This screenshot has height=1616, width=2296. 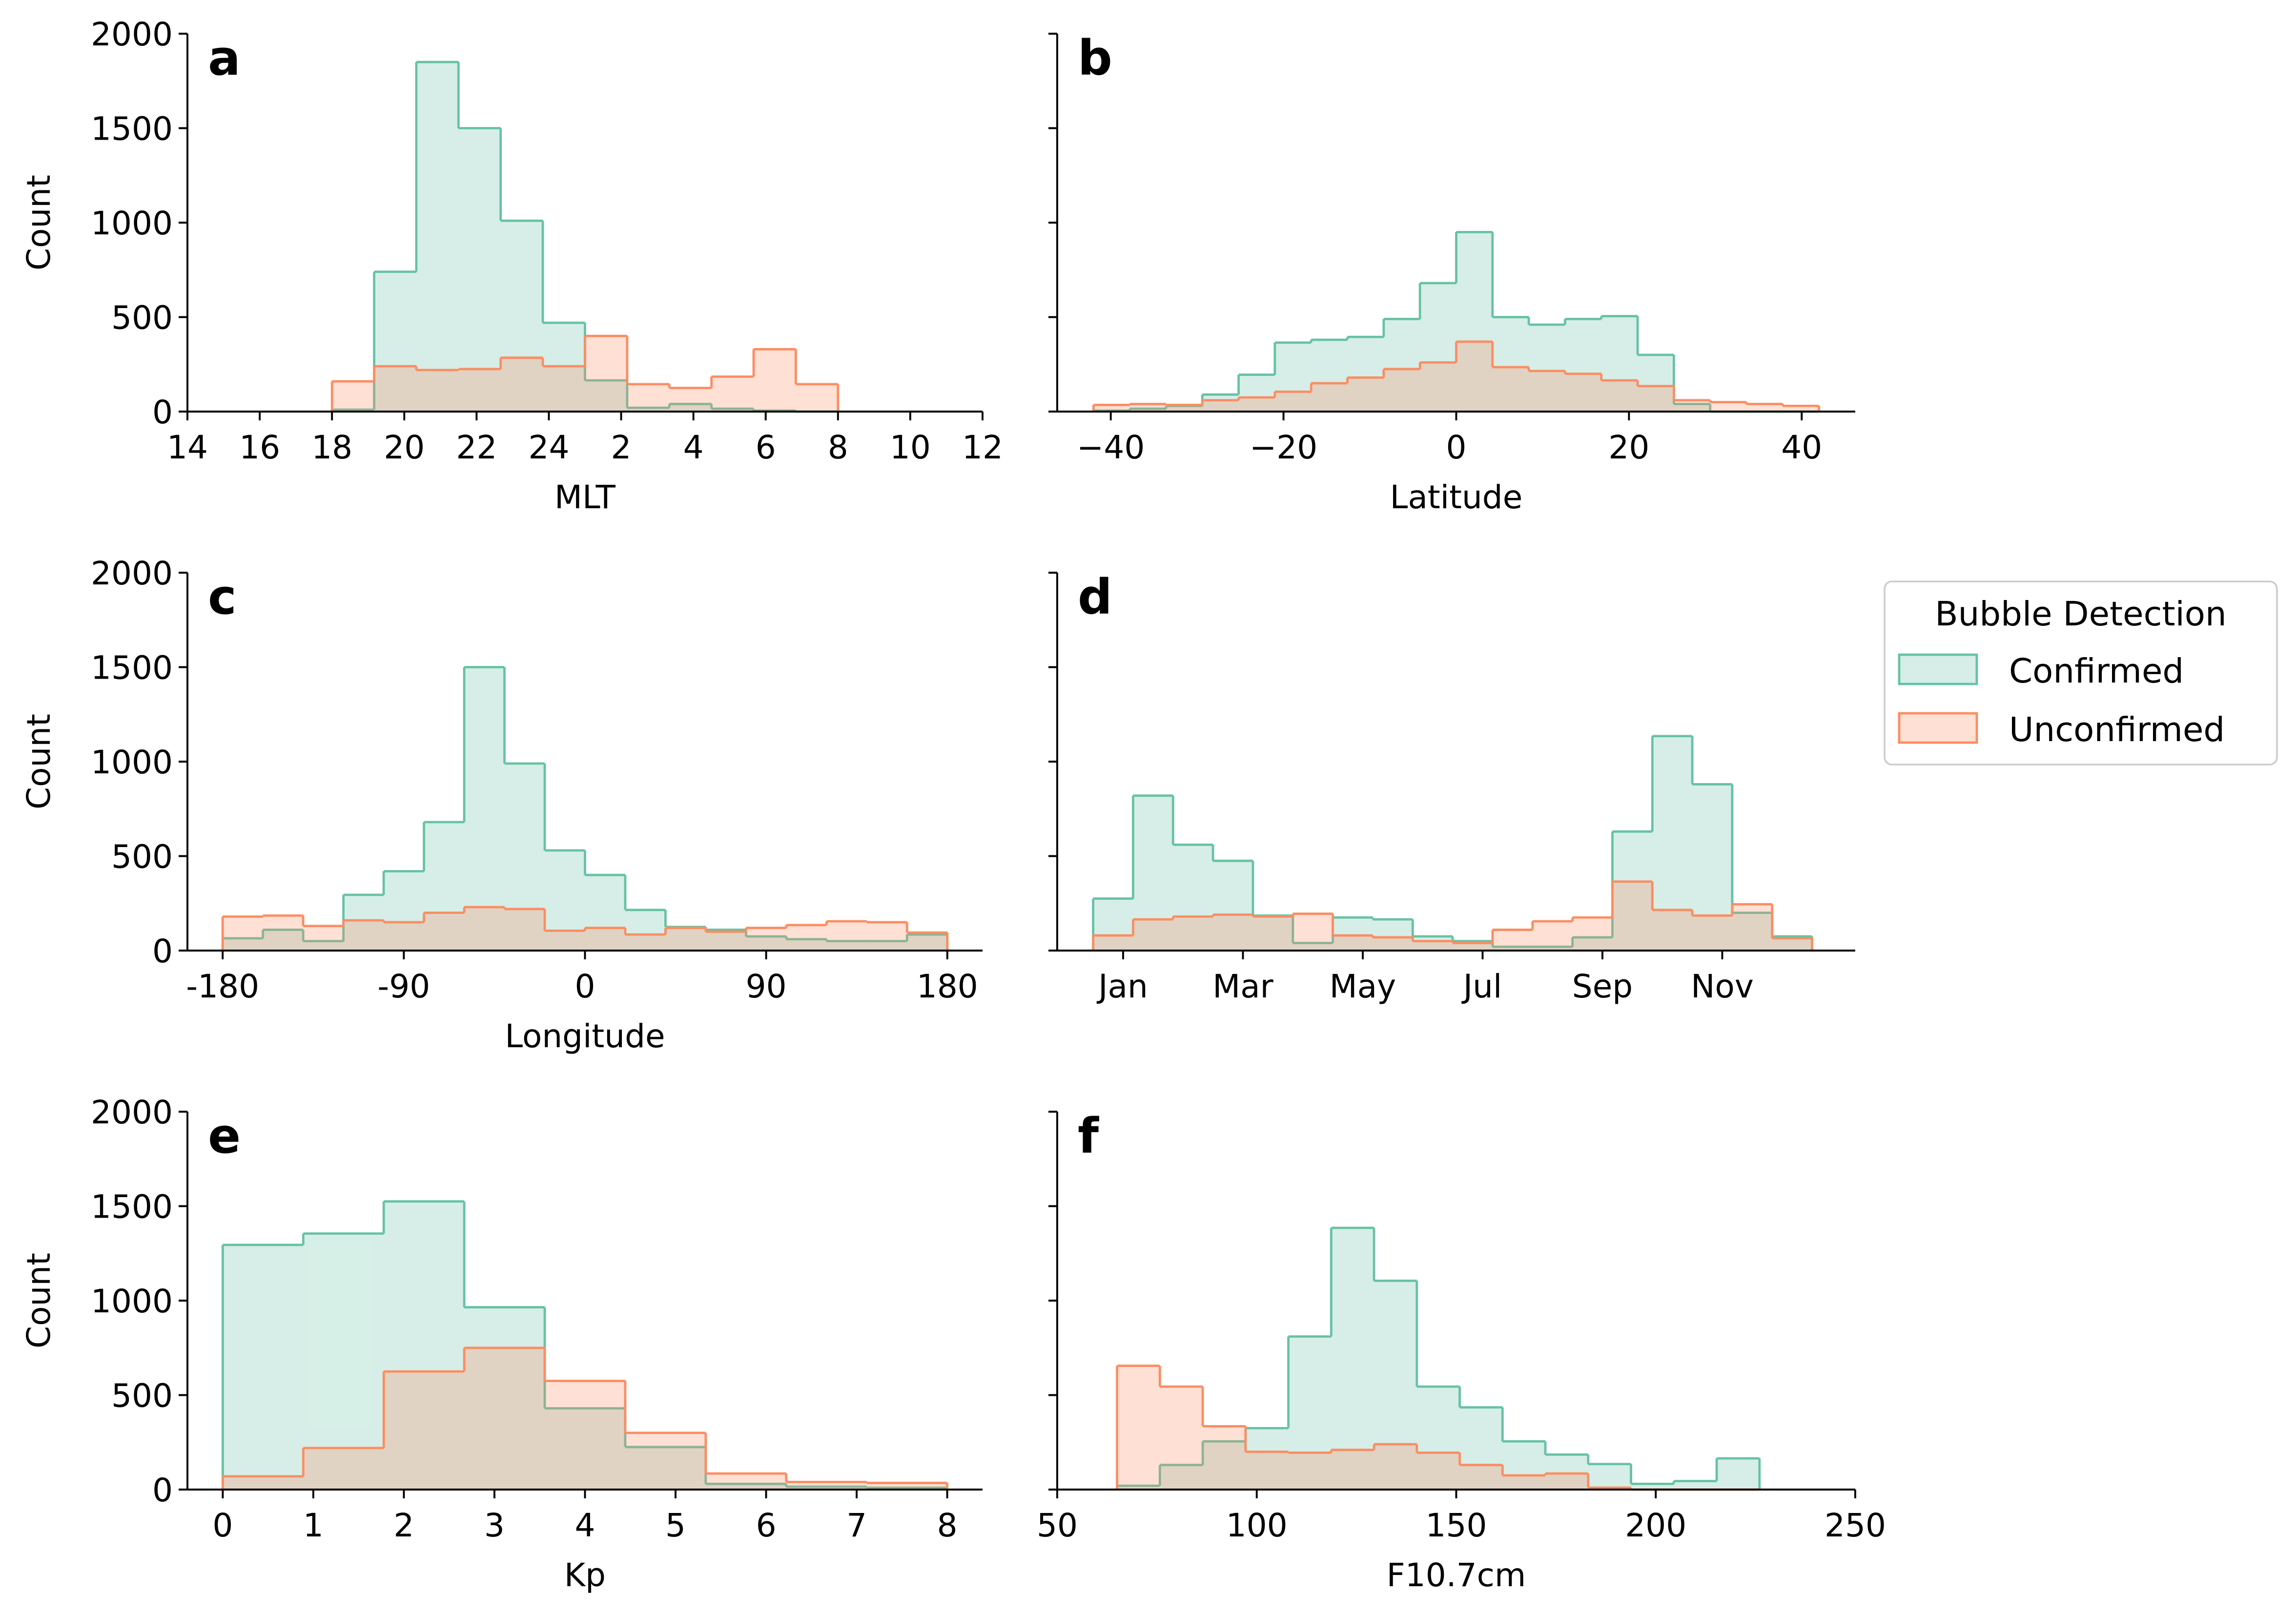 What do you see at coordinates (187, 448) in the screenshot?
I see `x-tick-label: 14` at bounding box center [187, 448].